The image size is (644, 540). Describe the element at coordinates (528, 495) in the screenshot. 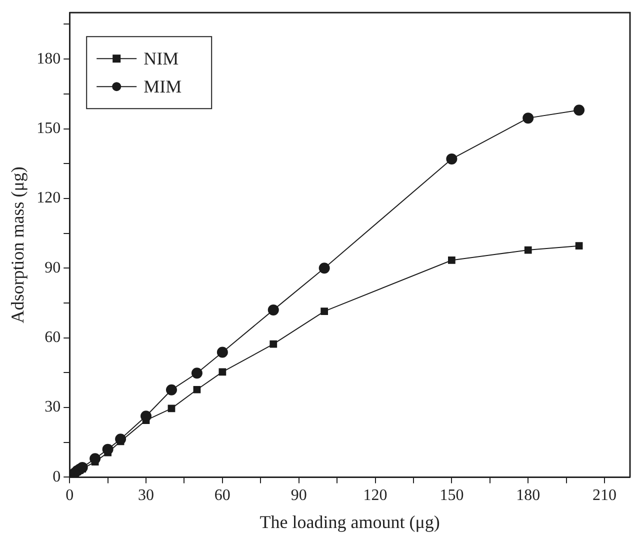

I see `x-tick-label: 180` at that location.